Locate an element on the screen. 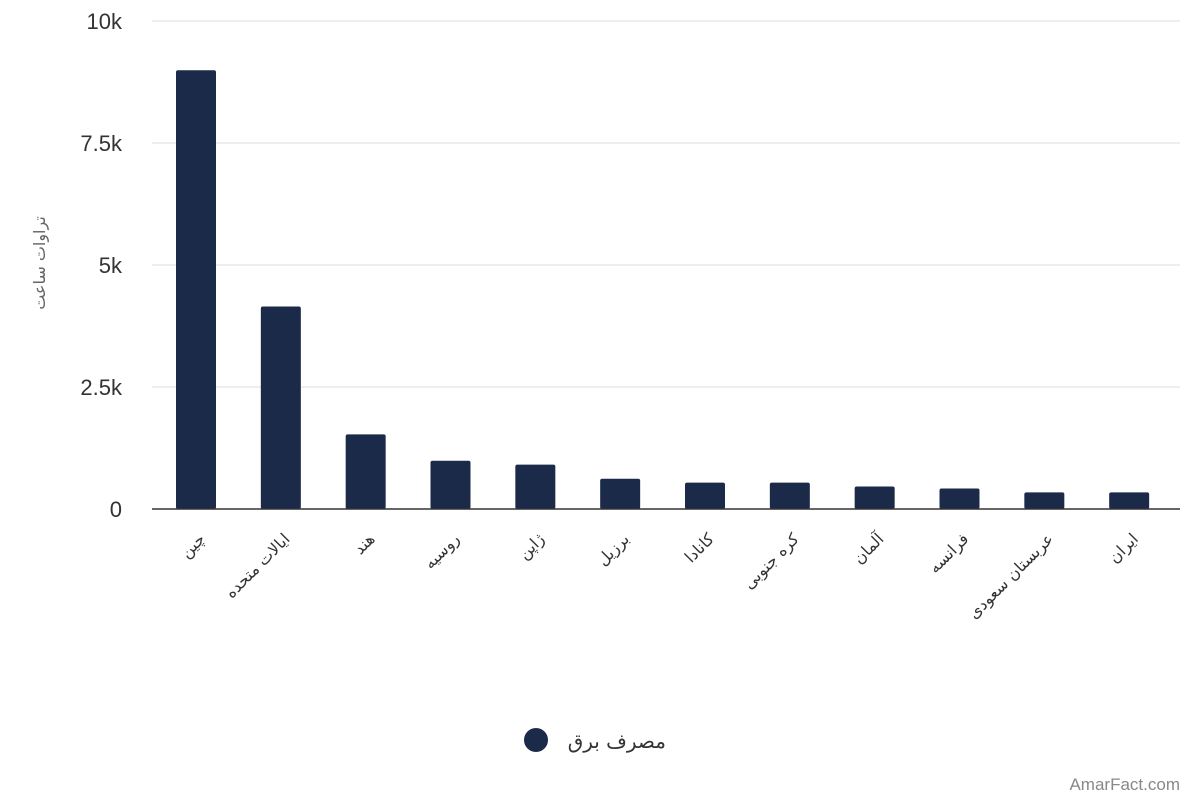 This screenshot has width=1200, height=800. y-tick-label: 7.5k is located at coordinates (101, 143).